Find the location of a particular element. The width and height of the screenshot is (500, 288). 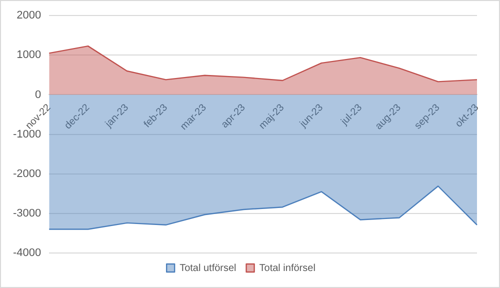

y-tick-label: -2000 is located at coordinates (27, 174).